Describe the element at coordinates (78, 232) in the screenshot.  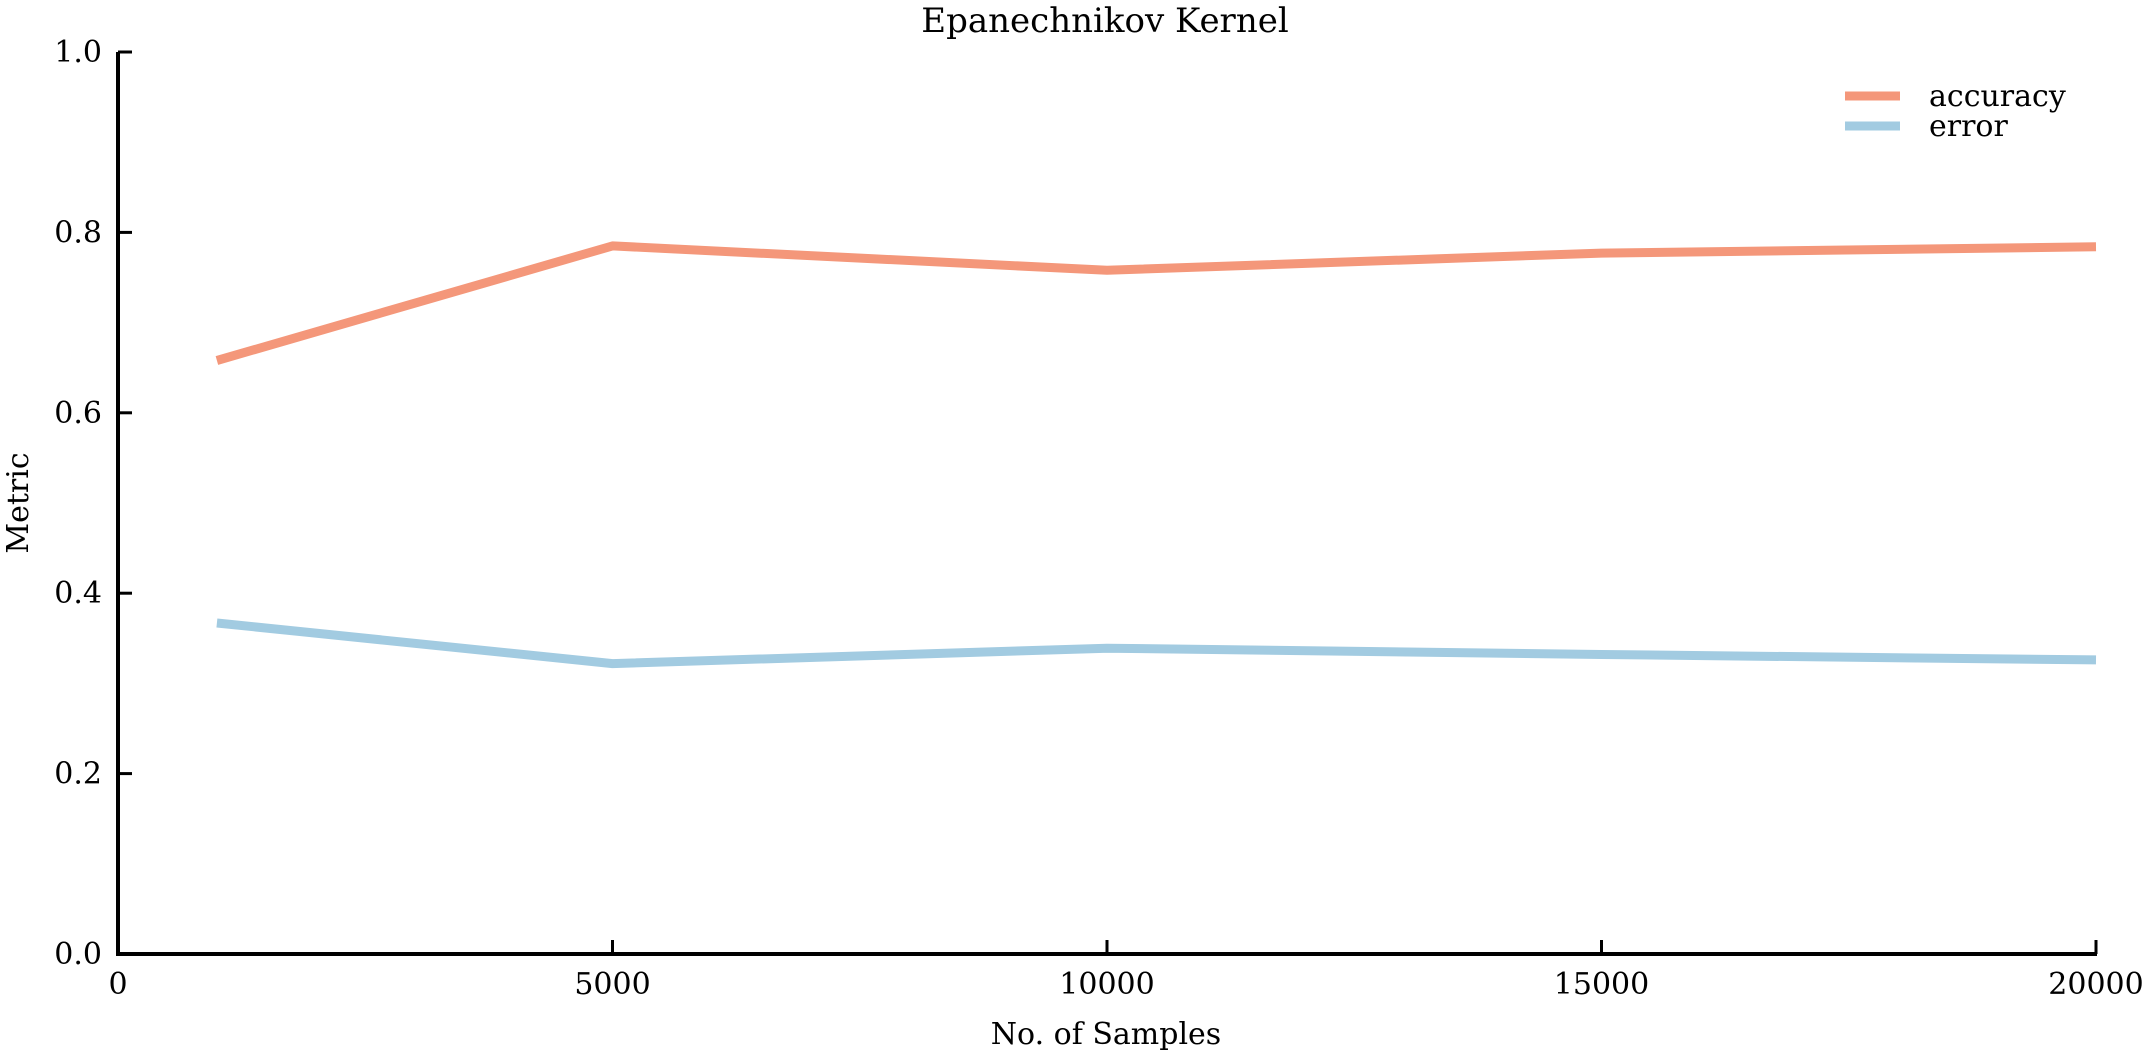
I see `y-tick-label: 0.8` at that location.